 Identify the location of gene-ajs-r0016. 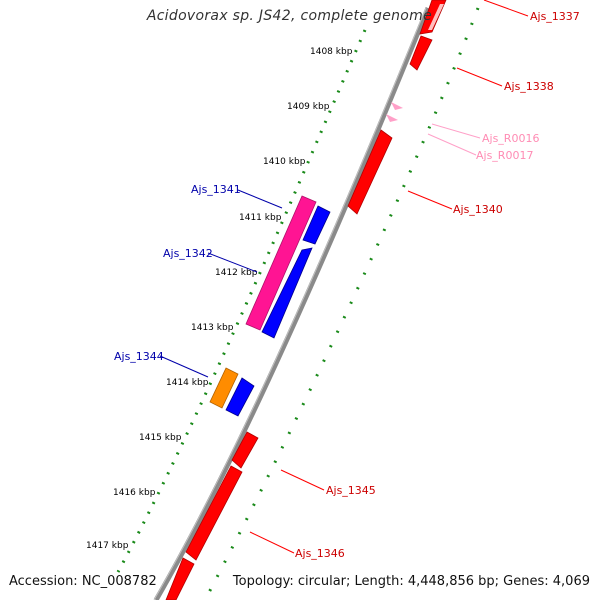
(397, 106).